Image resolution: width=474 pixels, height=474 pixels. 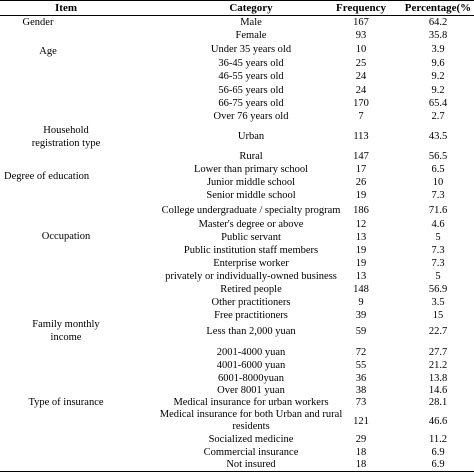 I want to click on table-row-category: 6001-8000yuan, so click(x=251, y=378).